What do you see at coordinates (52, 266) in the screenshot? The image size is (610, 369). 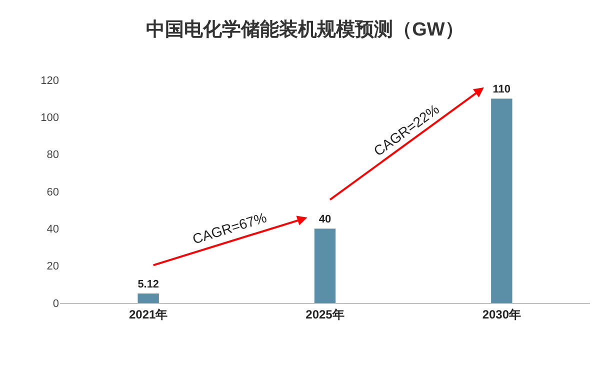 I see `y-tick-label: 20` at bounding box center [52, 266].